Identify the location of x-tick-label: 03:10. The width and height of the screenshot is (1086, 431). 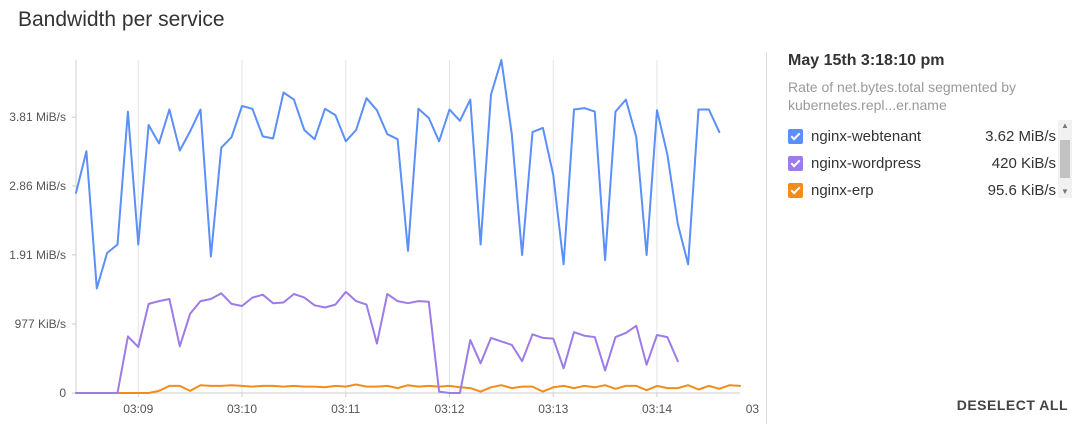
(242, 409).